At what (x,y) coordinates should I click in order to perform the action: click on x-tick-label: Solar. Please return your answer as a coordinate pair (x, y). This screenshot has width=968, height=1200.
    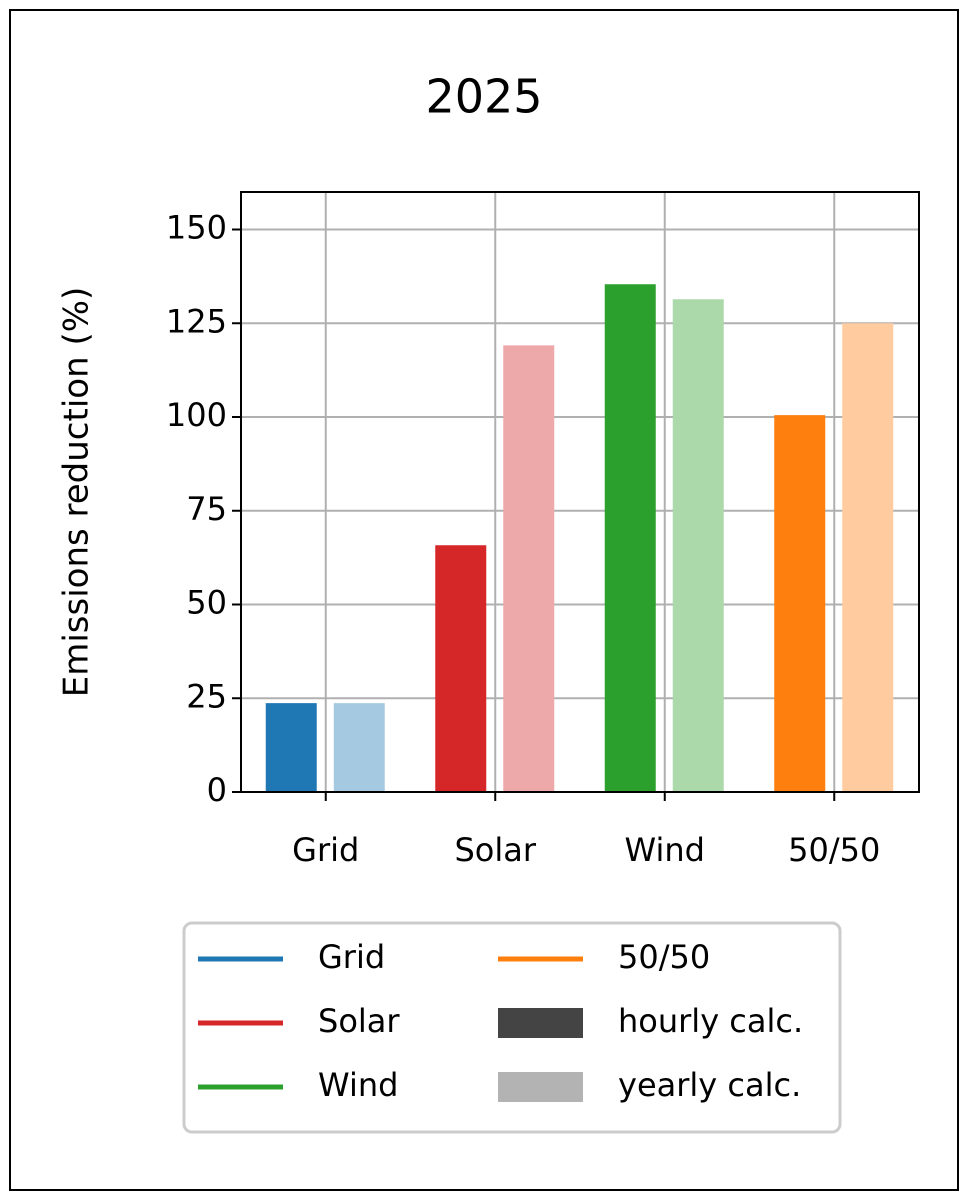
    Looking at the image, I should click on (495, 850).